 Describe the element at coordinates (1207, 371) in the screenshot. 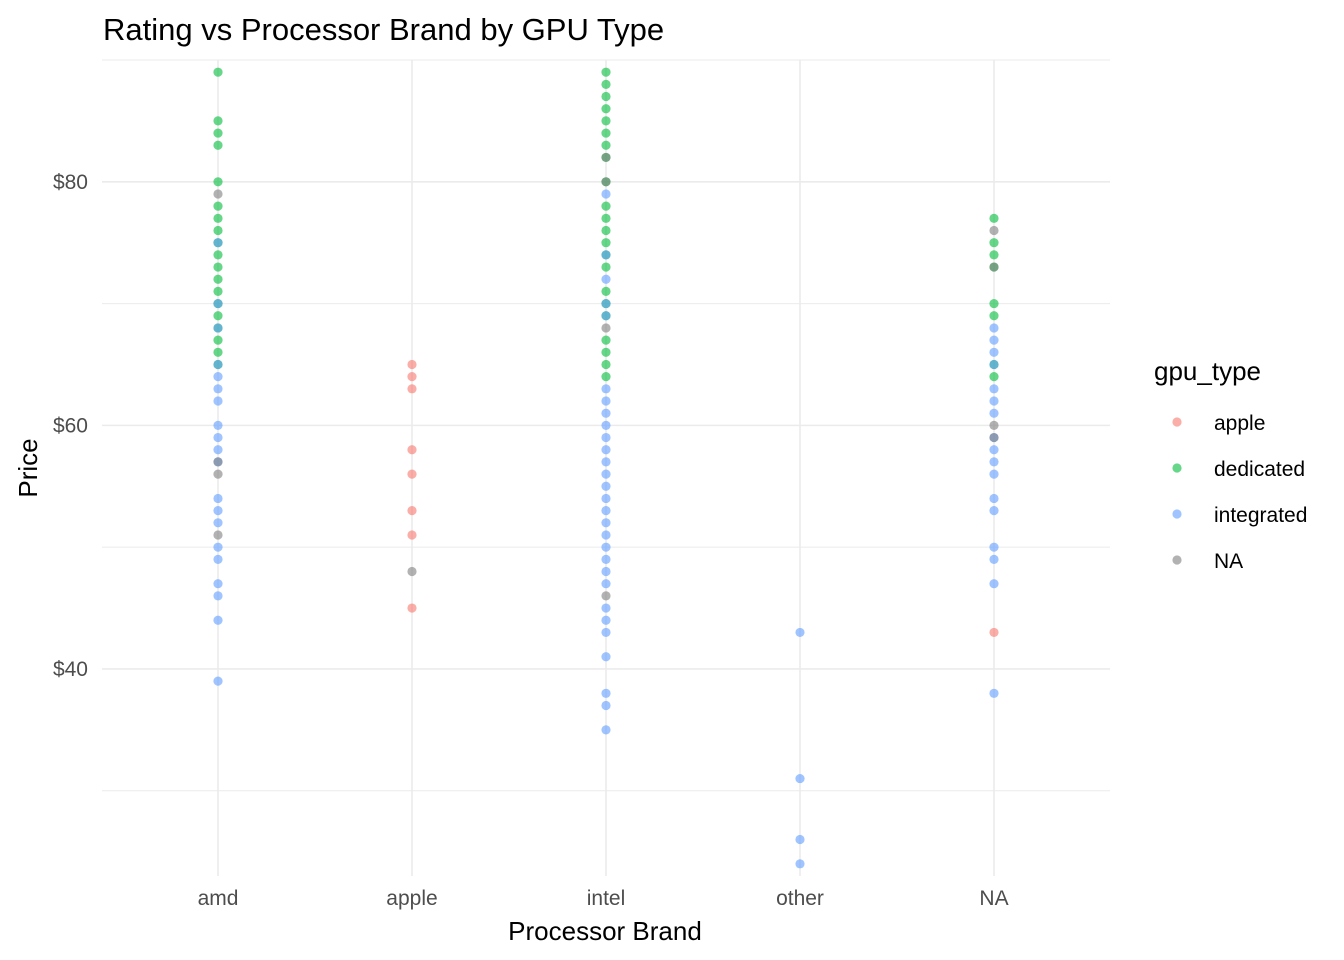

I see `legend-title: gpu_type` at that location.